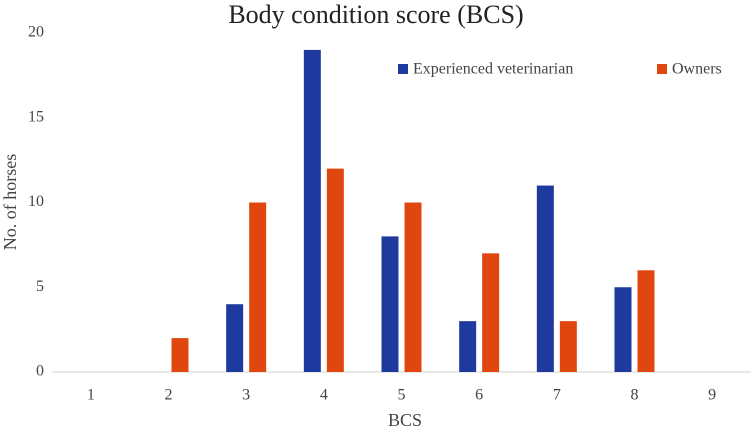  What do you see at coordinates (91, 395) in the screenshot?
I see `x-tick-label: 1` at bounding box center [91, 395].